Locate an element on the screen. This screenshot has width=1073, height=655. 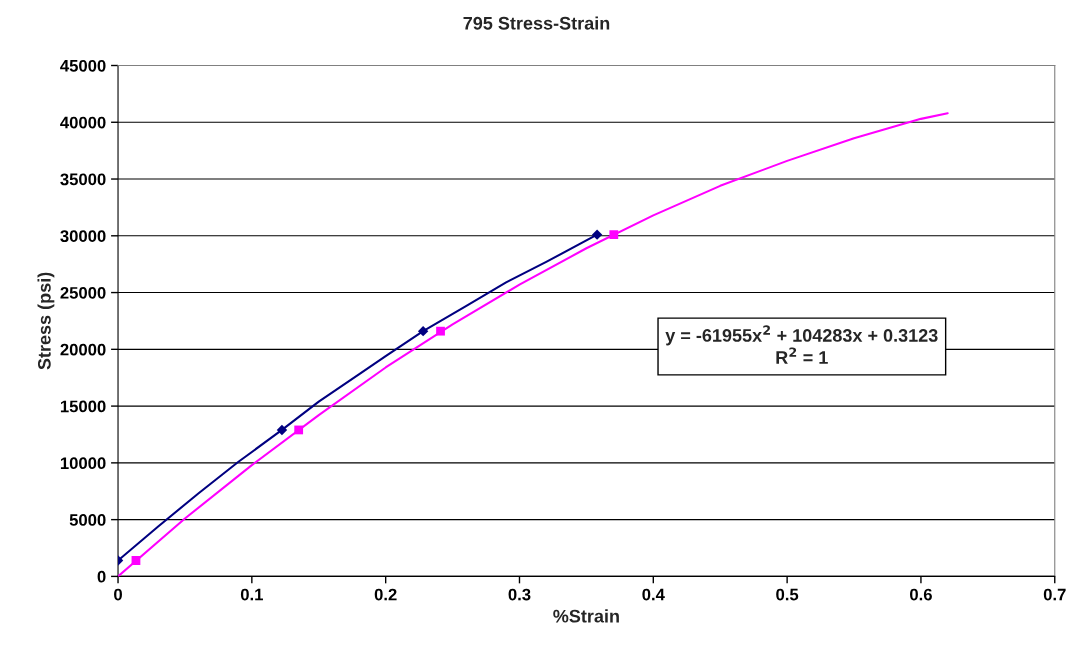
annotation: y = -61955x$^{2}$ + 104283x + 0.3123 R$^{2}$ = 1 is located at coordinates (801, 344).